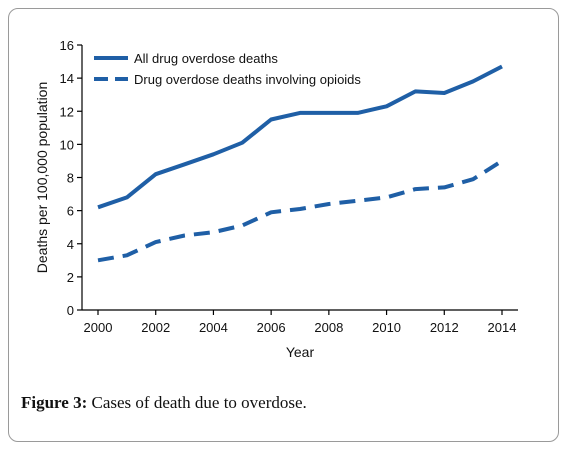 The width and height of the screenshot is (568, 451). Describe the element at coordinates (67, 144) in the screenshot. I see `y-tick-label: 10` at that location.